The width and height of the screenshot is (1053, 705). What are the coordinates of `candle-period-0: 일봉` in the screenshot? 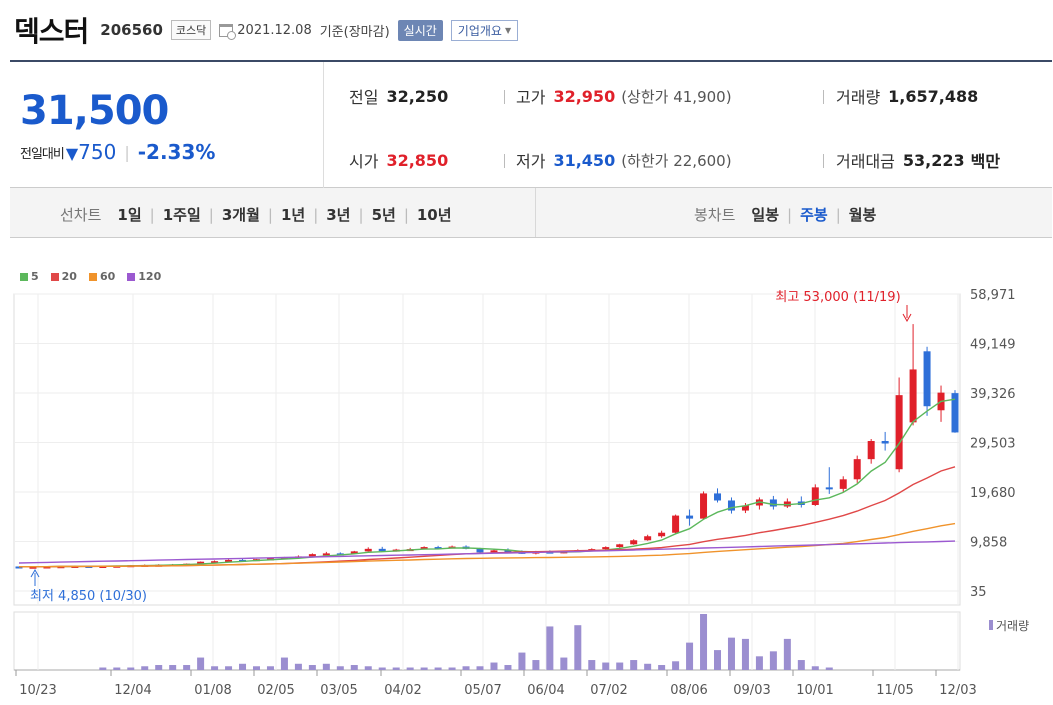 It's located at (765, 215).